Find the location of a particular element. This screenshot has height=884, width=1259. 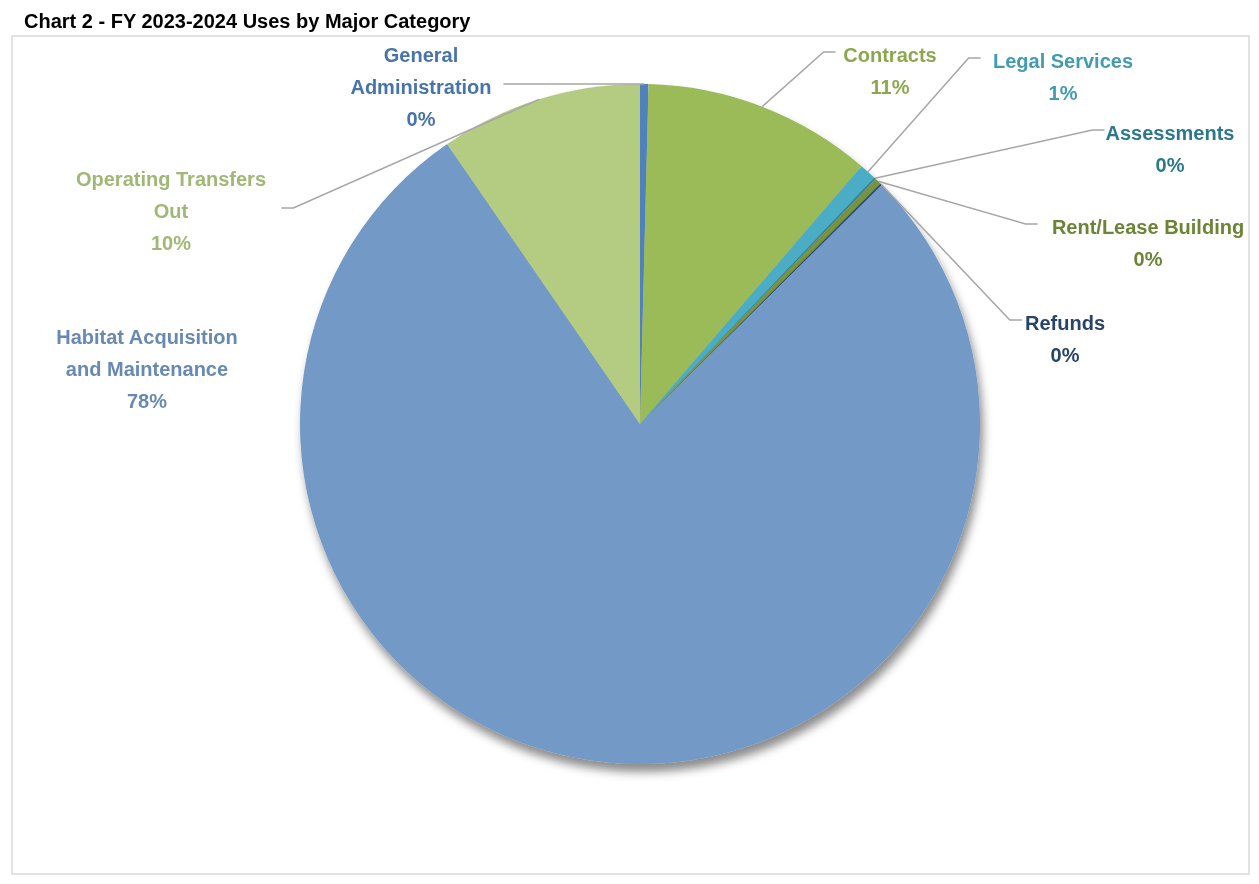

data-label: 1% is located at coordinates (1063, 93).